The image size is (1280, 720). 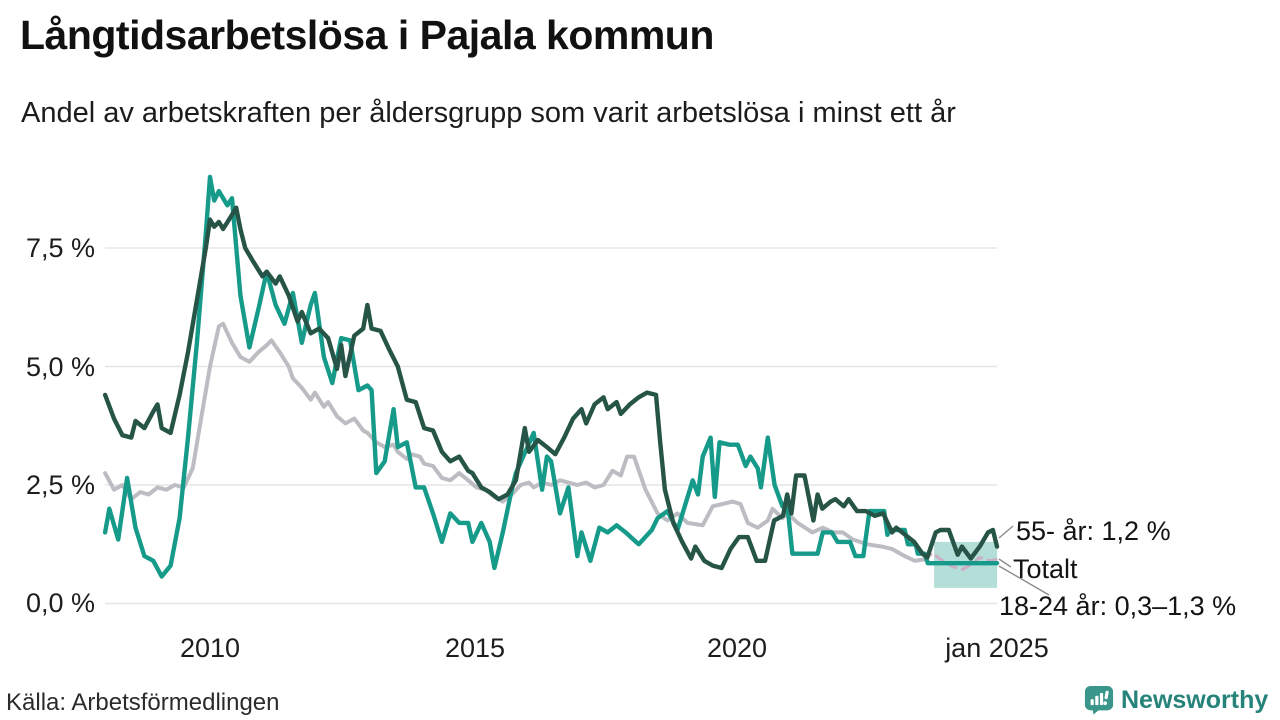 I want to click on y-tick-0-0: 0,0 %, so click(x=60, y=603).